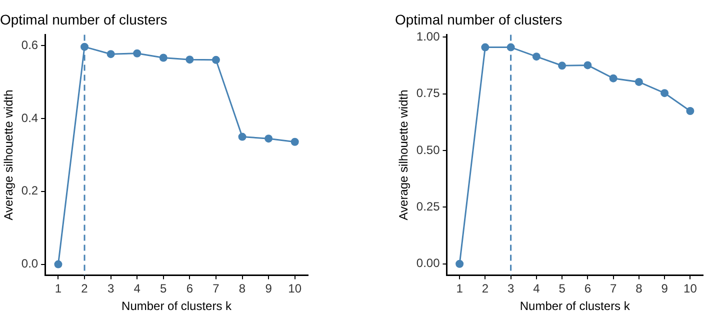 This screenshot has height=320, width=715. I want to click on y-tick-label: 0.6, so click(29, 45).